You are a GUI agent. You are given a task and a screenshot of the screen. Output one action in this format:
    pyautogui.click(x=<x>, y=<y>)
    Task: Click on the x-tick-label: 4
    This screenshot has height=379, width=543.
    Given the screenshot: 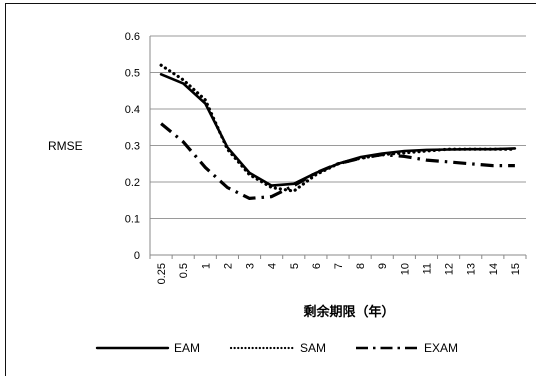 What is the action you would take?
    pyautogui.click(x=273, y=266)
    